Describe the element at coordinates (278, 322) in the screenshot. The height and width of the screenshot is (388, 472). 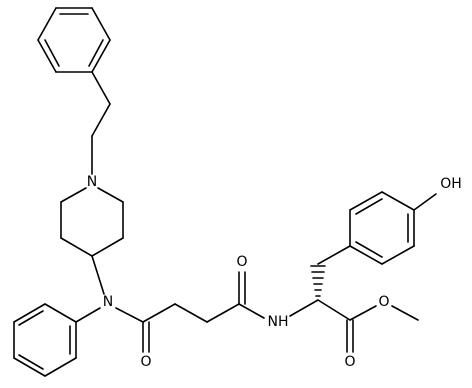
I see `atom-label: NH` at that location.